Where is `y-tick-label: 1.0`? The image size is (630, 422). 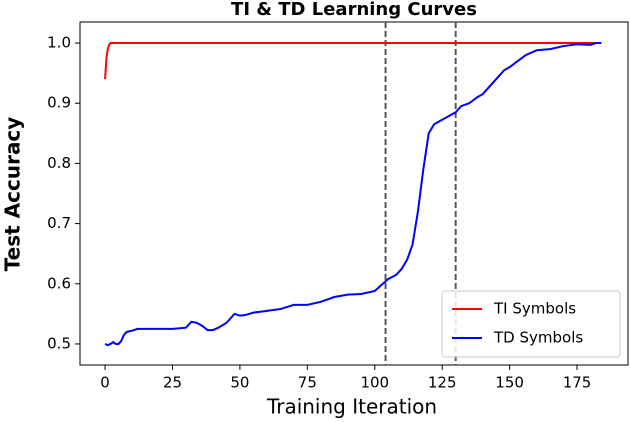 y-tick-label: 1.0 is located at coordinates (59, 43).